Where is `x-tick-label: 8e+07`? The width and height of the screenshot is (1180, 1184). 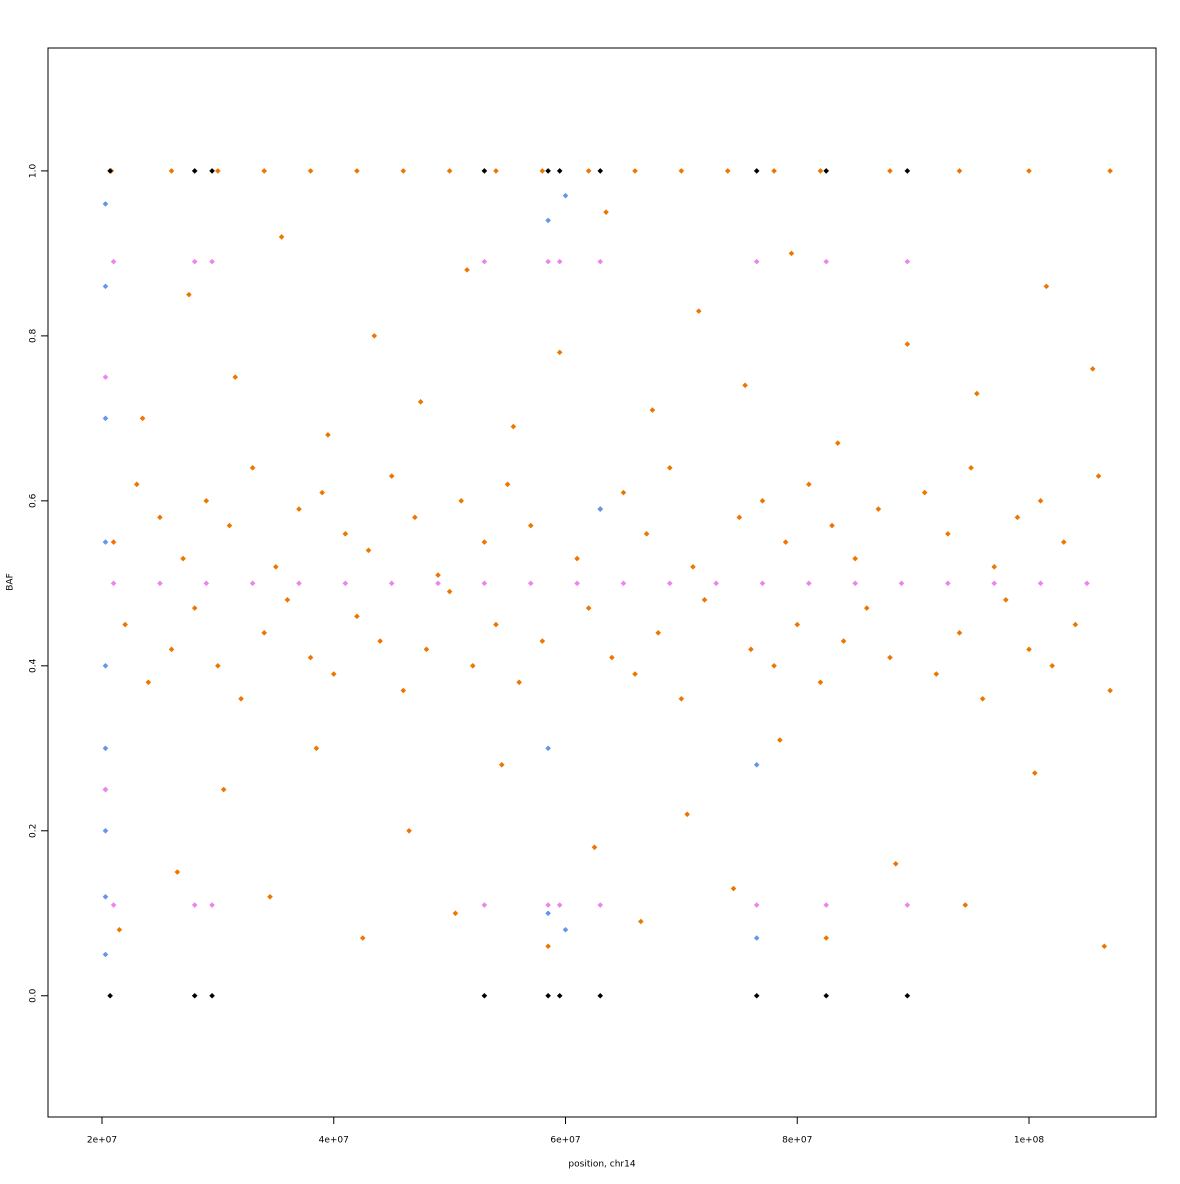
x-tick-label: 8e+07 is located at coordinates (797, 1141).